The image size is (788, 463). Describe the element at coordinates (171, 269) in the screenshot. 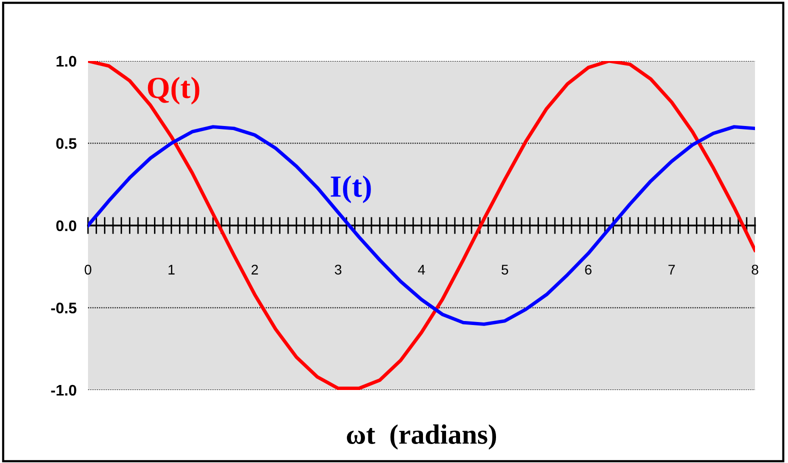

I see `x-tick-label: 1` at that location.